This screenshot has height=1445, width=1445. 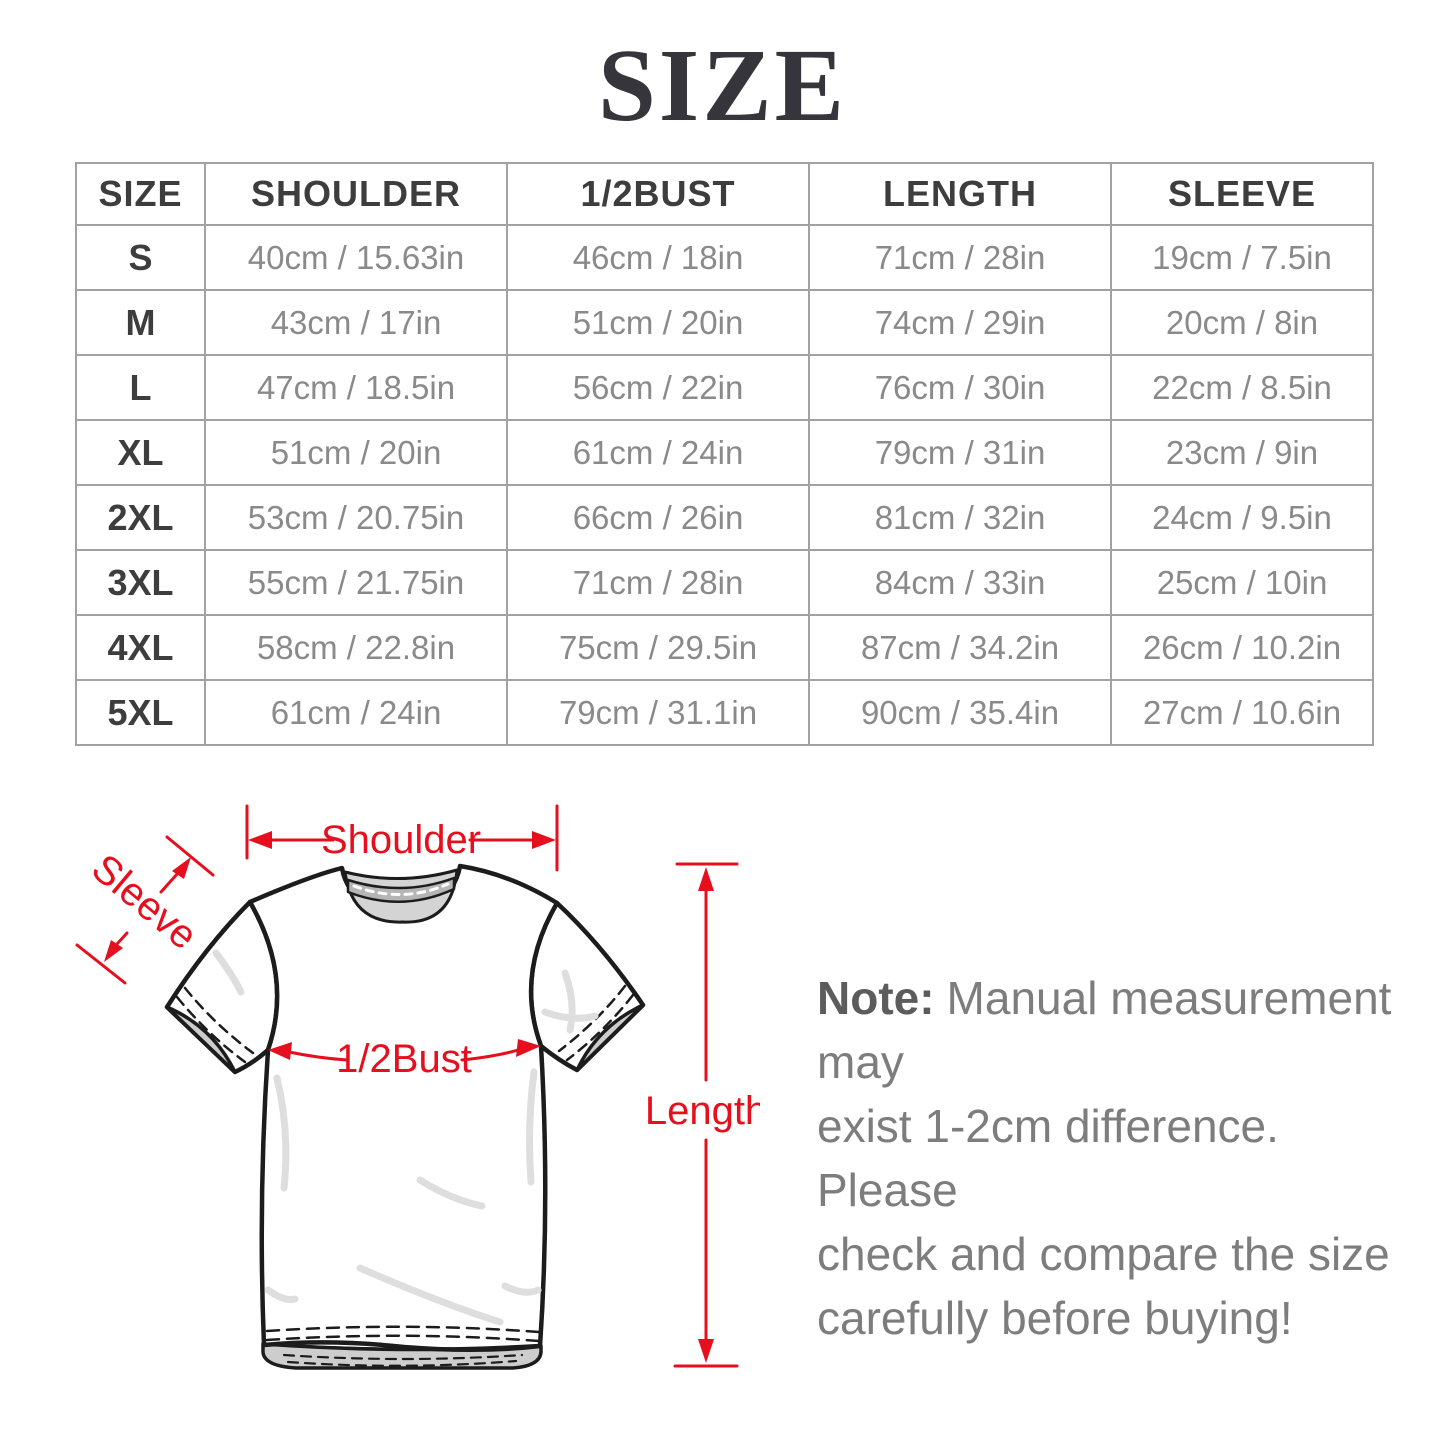 I want to click on note-prefix: Note:, so click(x=876, y=998).